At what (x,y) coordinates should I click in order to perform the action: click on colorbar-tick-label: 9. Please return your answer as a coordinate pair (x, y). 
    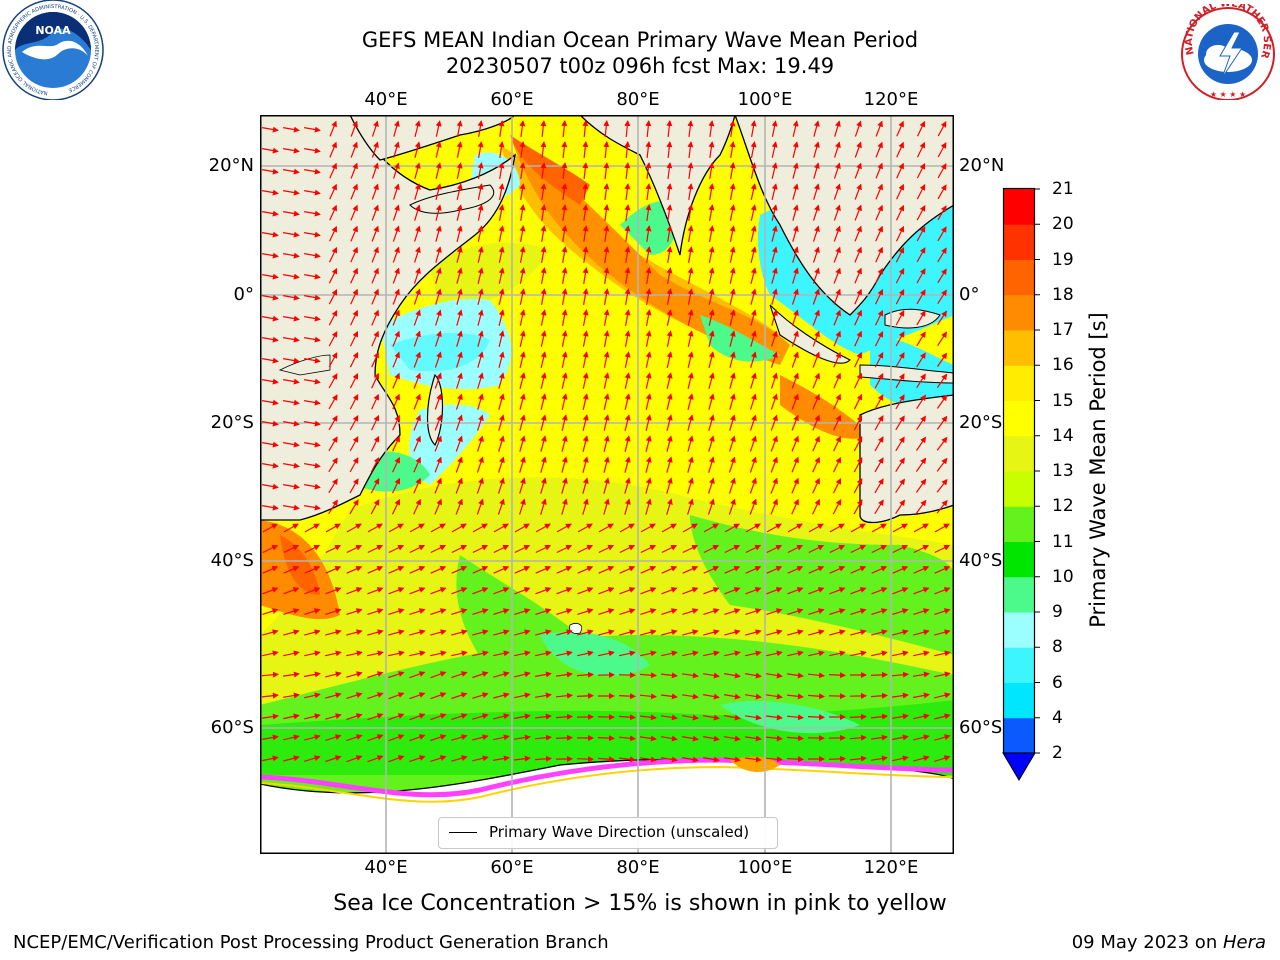
    Looking at the image, I should click on (1057, 612).